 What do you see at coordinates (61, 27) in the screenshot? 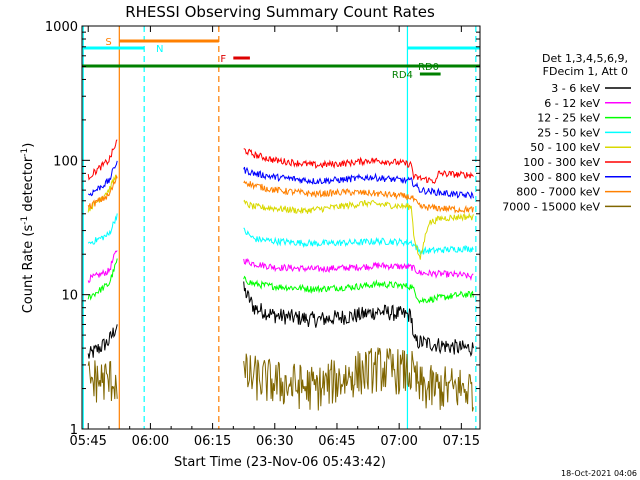
I see `y-tick-label-3: 1000` at bounding box center [61, 27].